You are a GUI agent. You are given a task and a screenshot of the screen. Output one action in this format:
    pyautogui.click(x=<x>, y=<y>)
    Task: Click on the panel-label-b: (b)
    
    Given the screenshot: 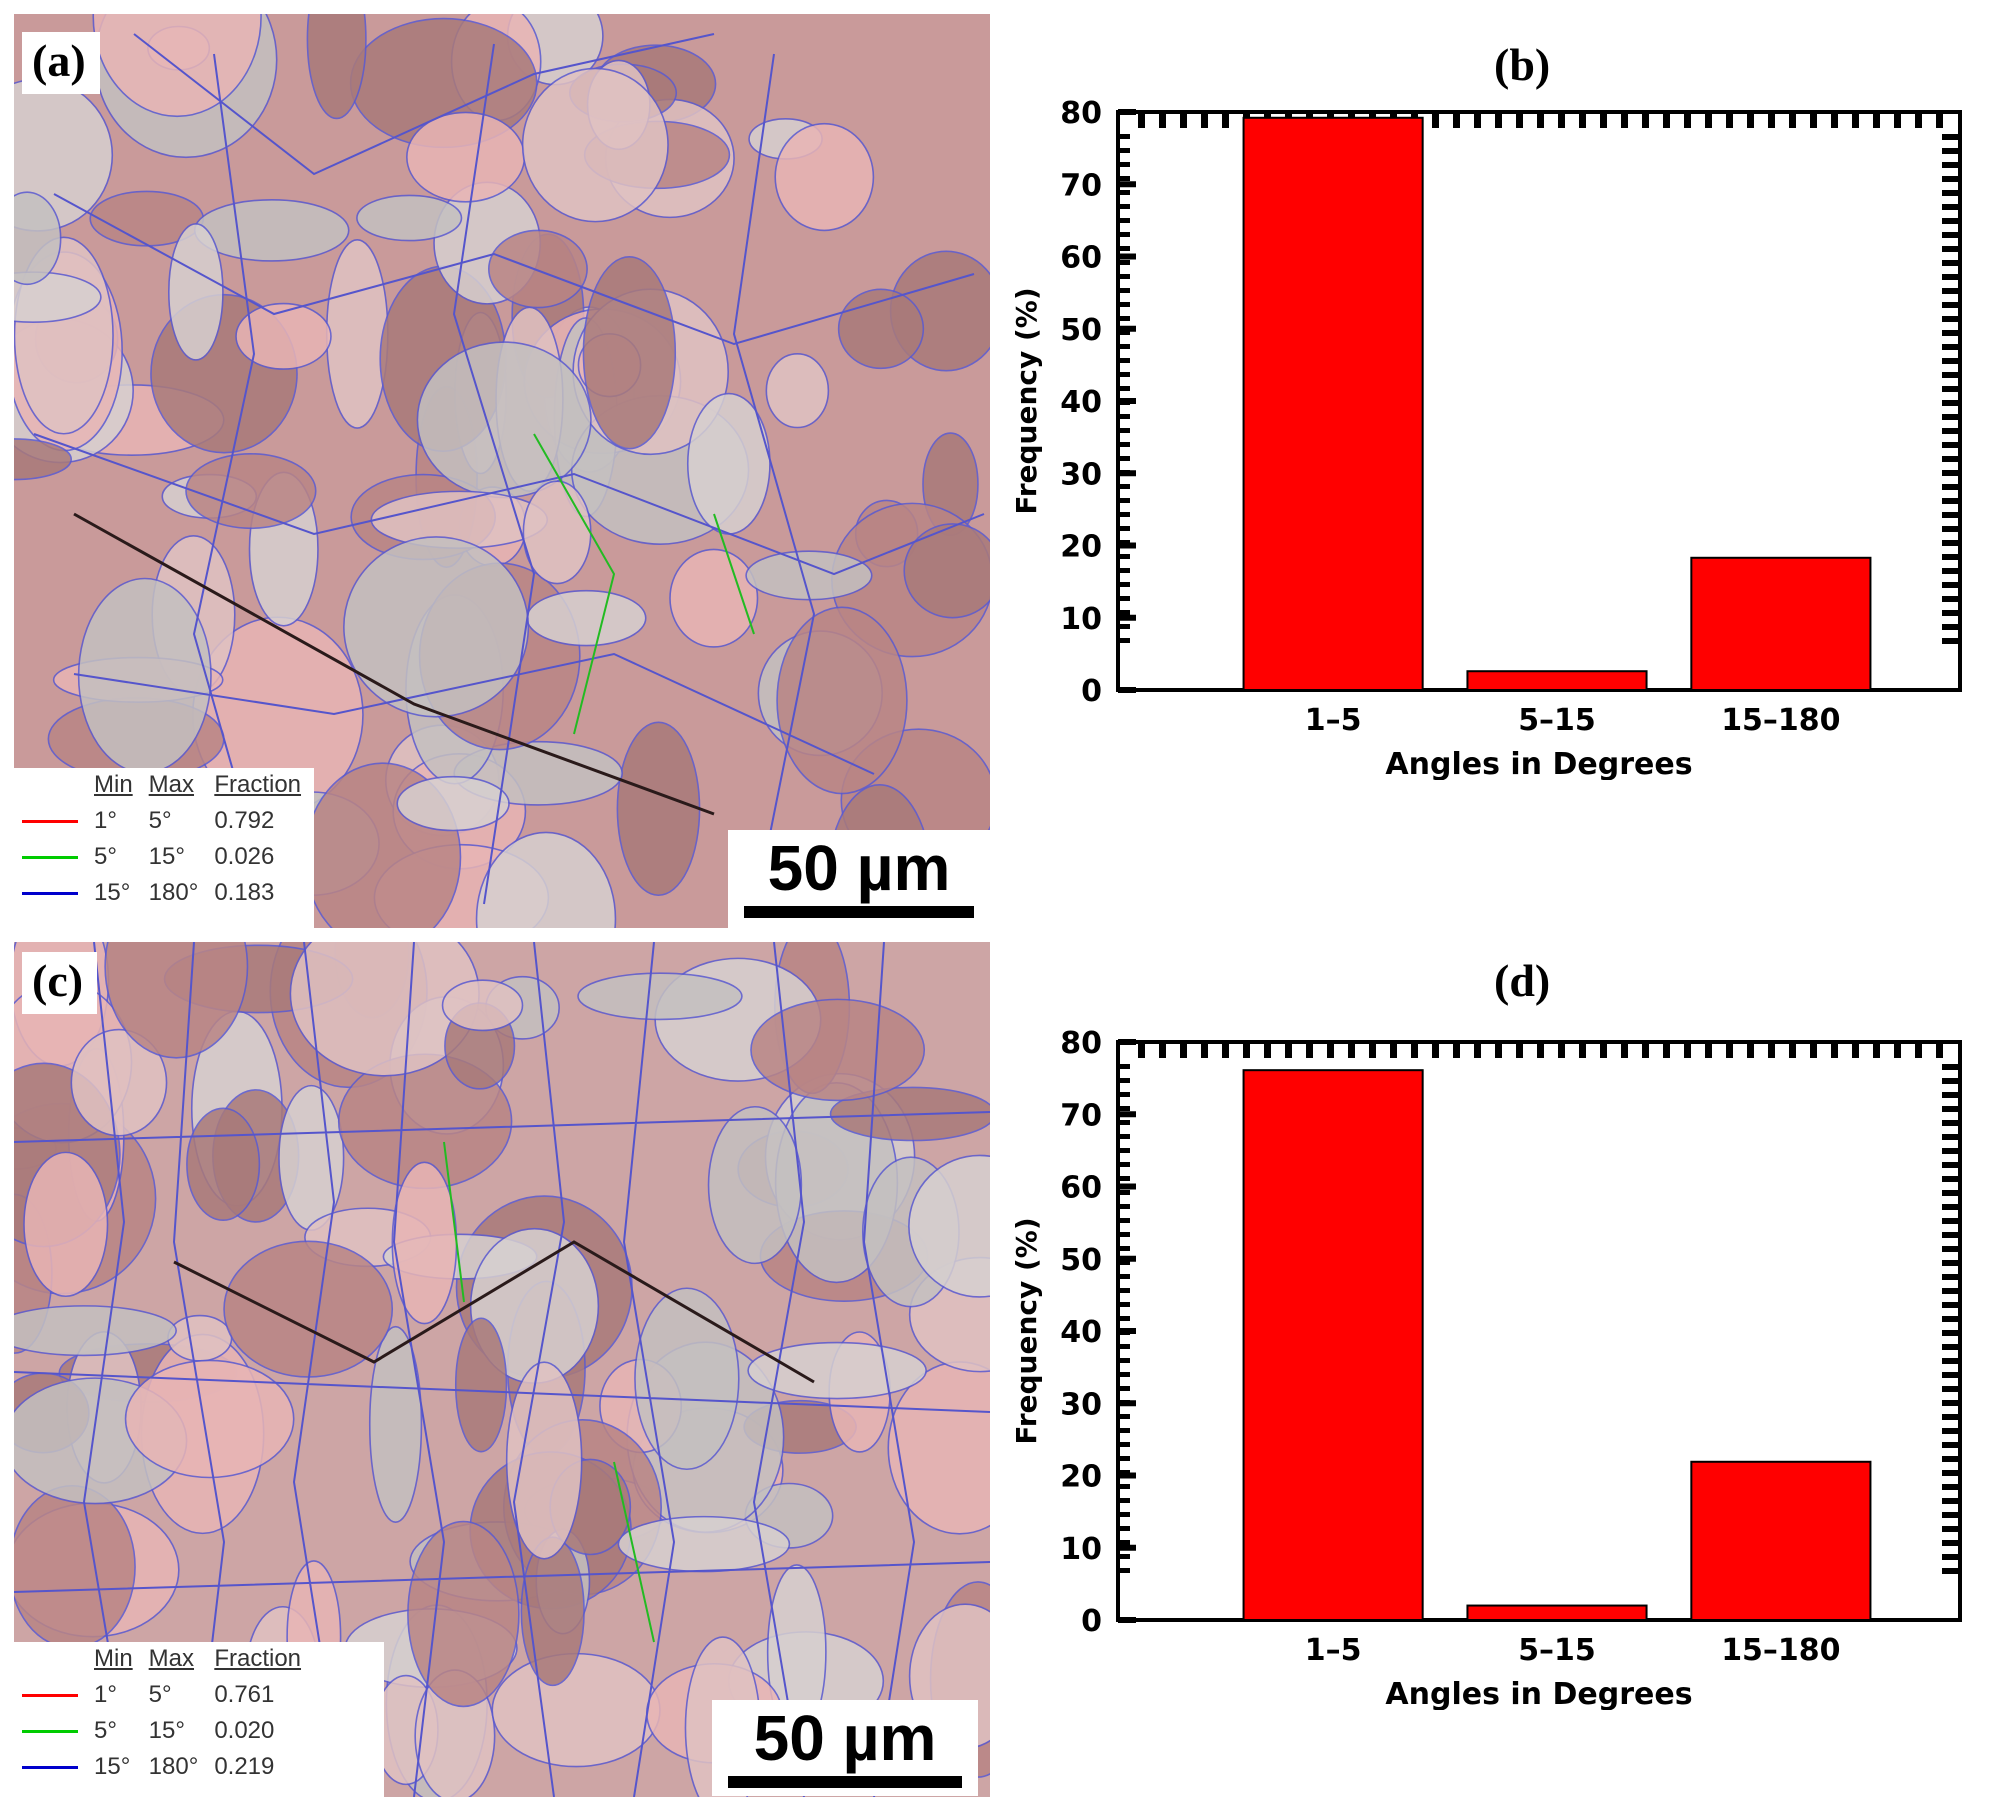 What is the action you would take?
    pyautogui.click(x=1522, y=64)
    